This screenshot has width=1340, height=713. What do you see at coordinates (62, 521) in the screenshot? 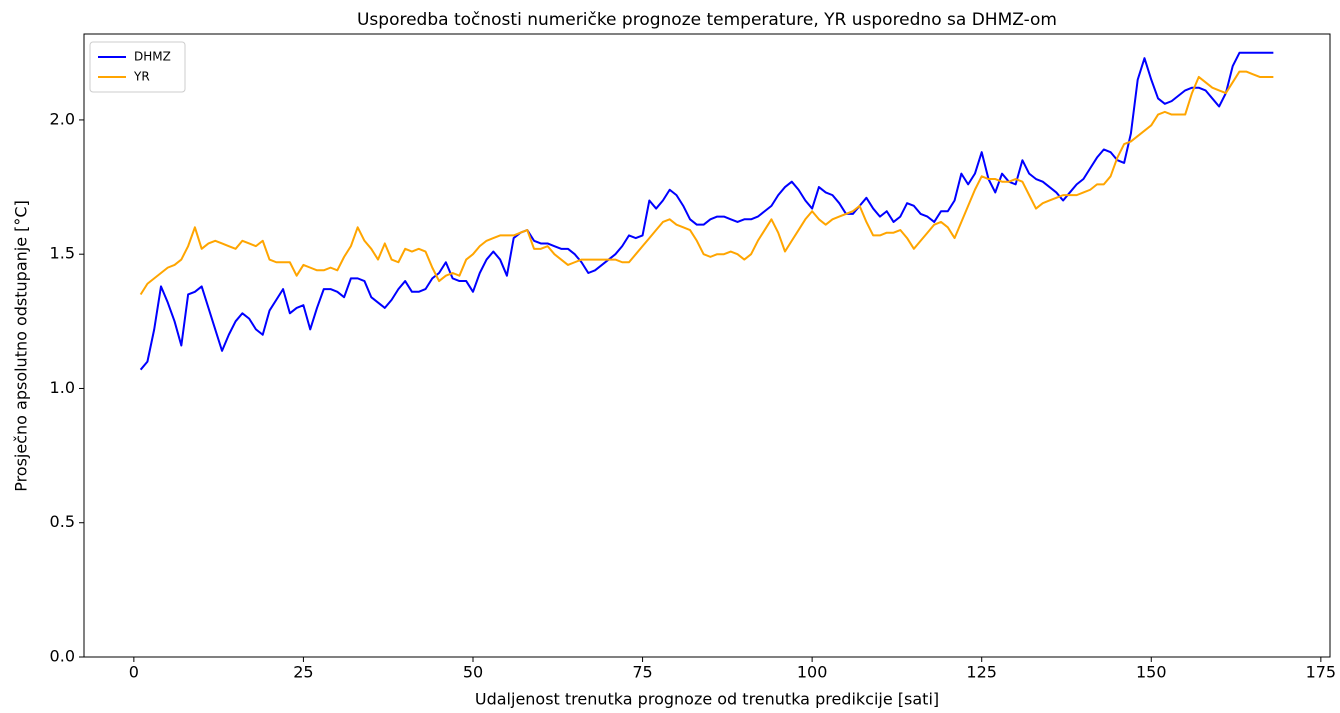
I see `y-tick-label: 0.5` at bounding box center [62, 521].